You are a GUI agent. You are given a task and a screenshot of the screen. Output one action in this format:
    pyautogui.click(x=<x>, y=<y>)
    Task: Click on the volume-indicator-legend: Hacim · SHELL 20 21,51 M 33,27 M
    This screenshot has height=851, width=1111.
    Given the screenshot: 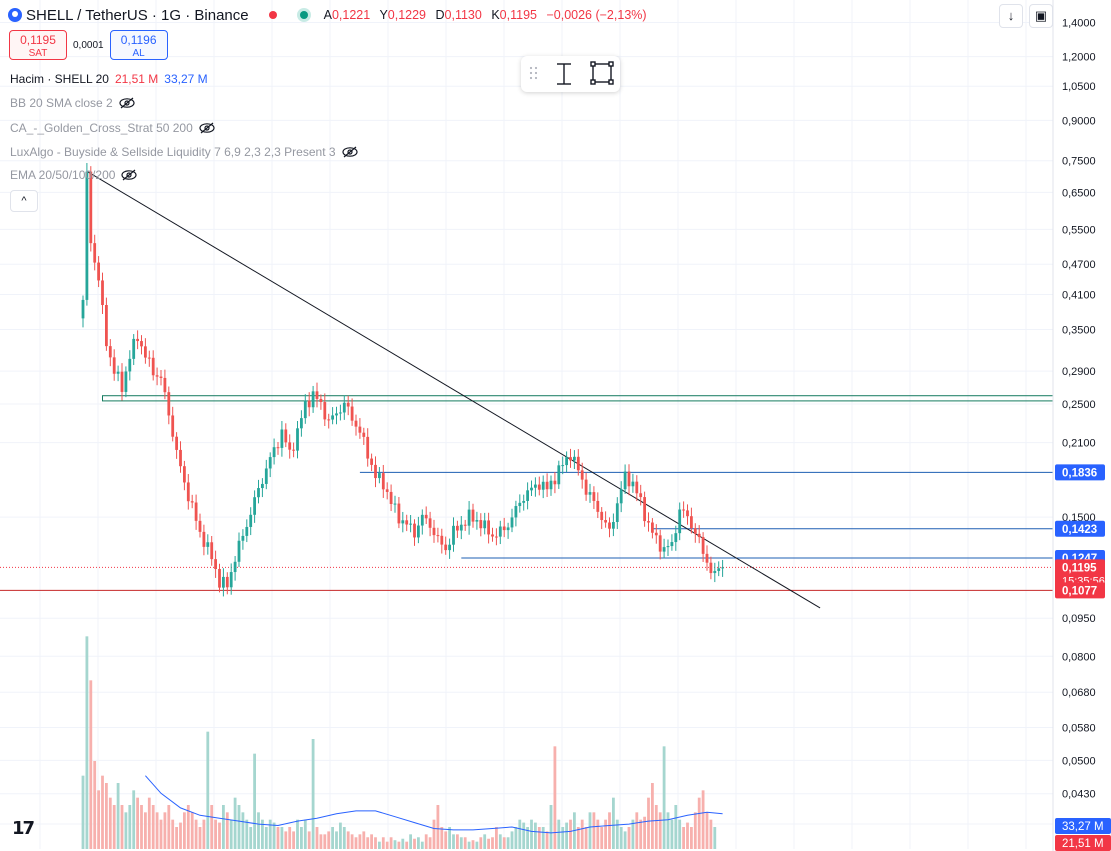 What is the action you would take?
    pyautogui.click(x=109, y=79)
    